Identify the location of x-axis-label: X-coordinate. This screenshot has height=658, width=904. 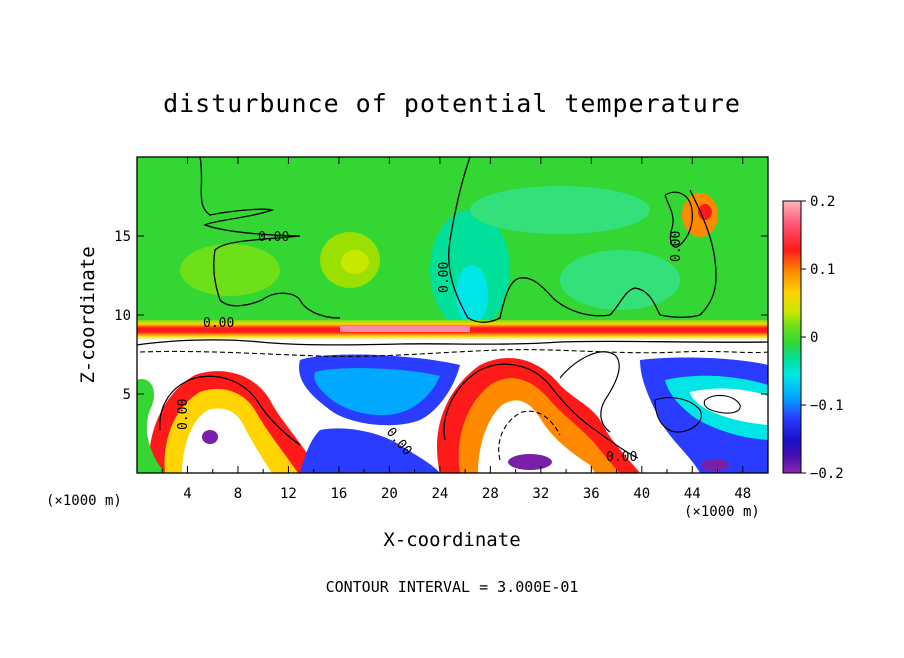
(451, 540).